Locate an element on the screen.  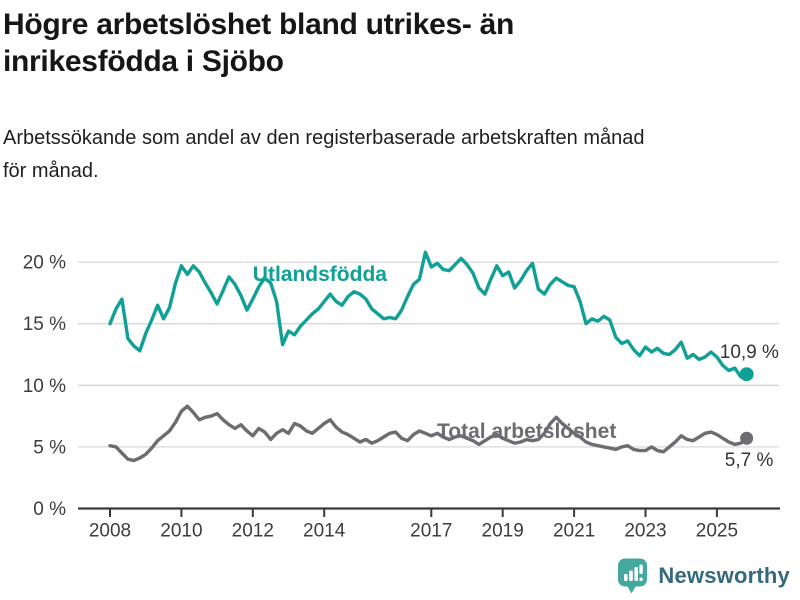
svg-text: 2014 is located at coordinates (324, 531).